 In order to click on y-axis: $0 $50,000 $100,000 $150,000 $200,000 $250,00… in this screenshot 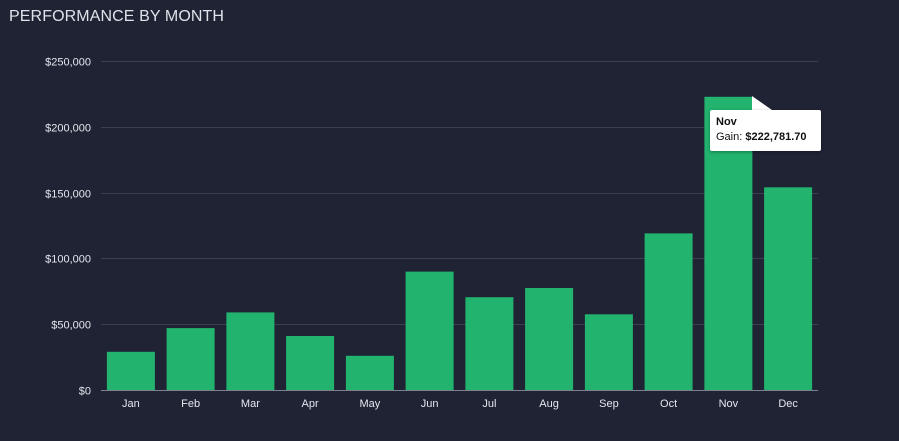, I will do `click(68, 227)`.